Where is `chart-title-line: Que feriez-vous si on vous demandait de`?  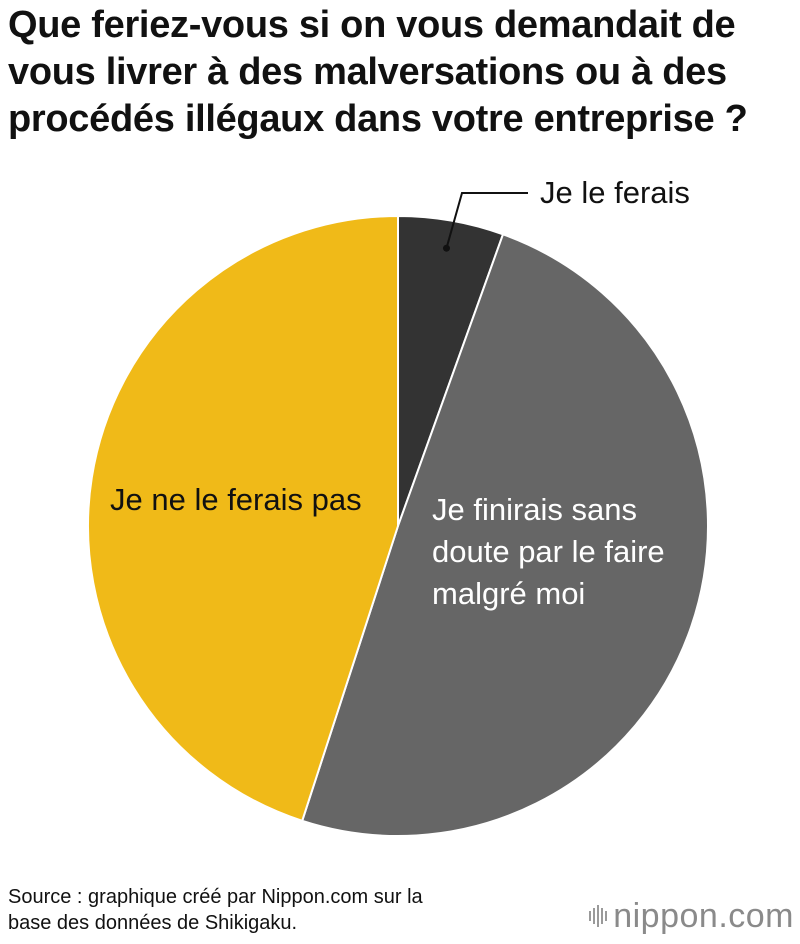
chart-title-line: Que feriez-vous si on vous demandait de is located at coordinates (372, 25).